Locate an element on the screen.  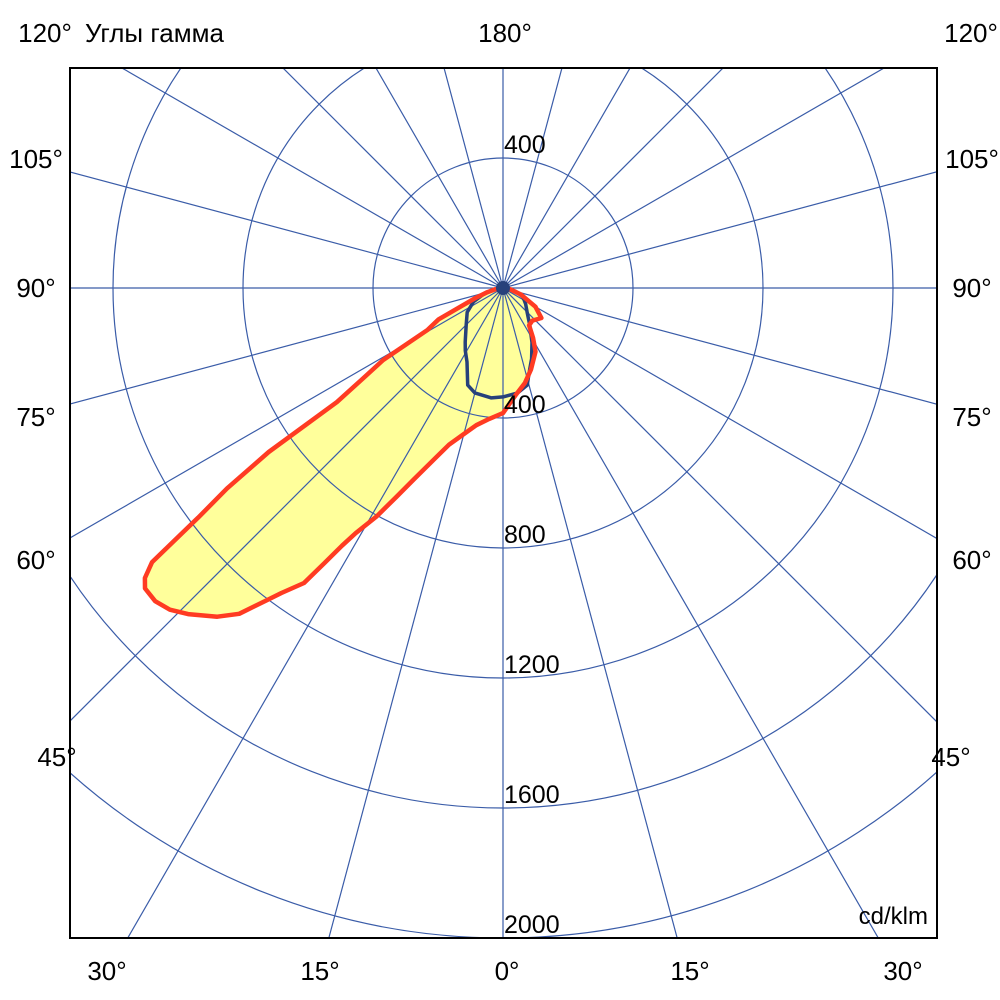
chart-title: Углы гамма is located at coordinates (154, 33).